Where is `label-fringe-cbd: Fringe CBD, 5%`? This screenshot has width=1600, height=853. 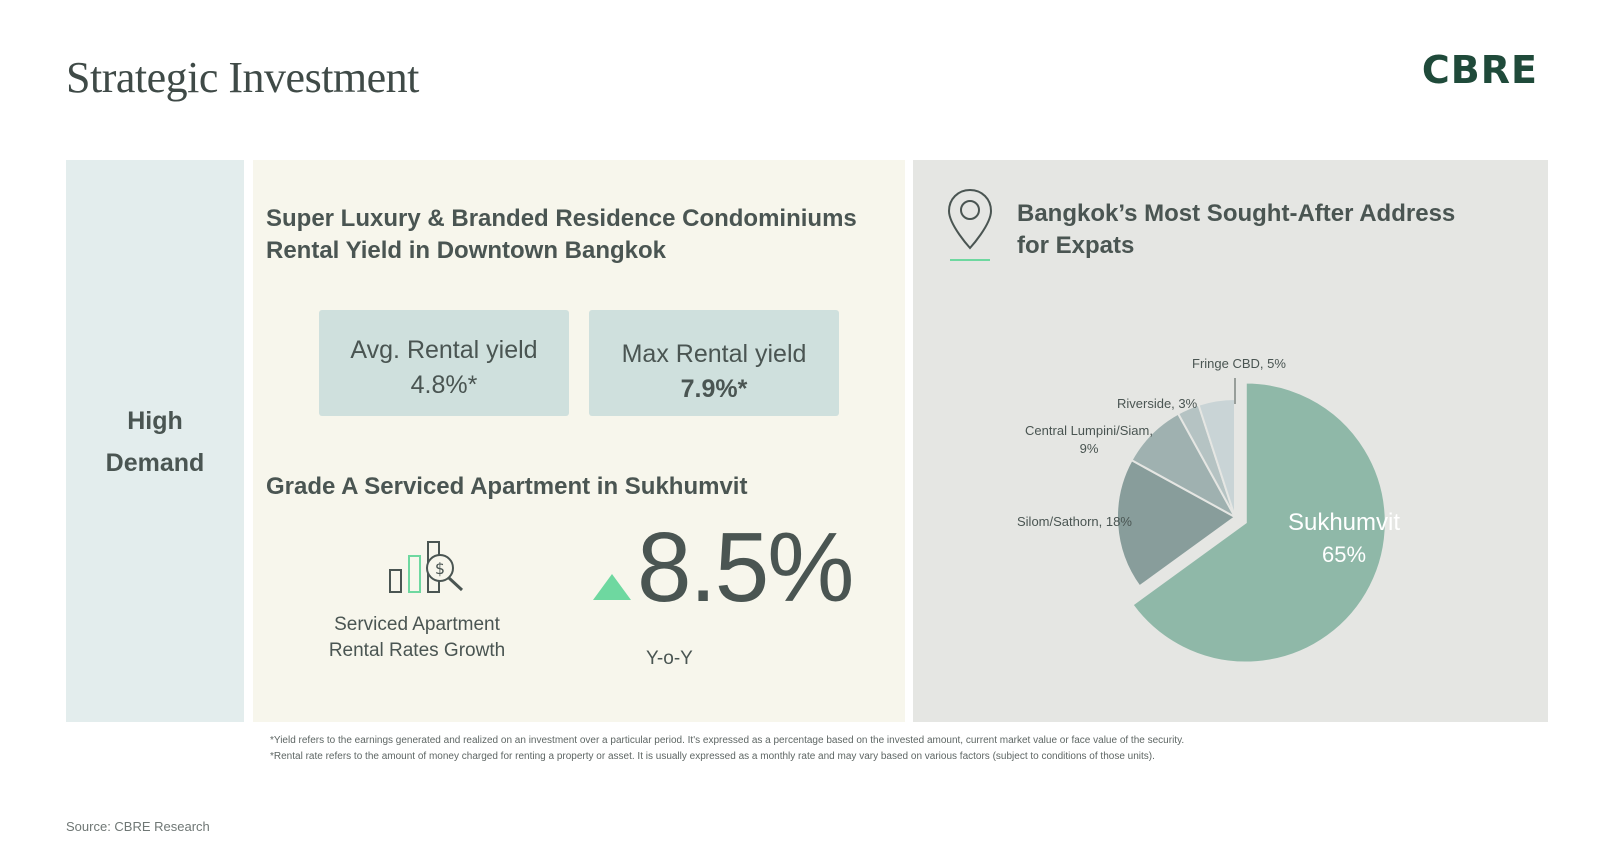
label-fringe-cbd: Fringe CBD, 5% is located at coordinates (1239, 363).